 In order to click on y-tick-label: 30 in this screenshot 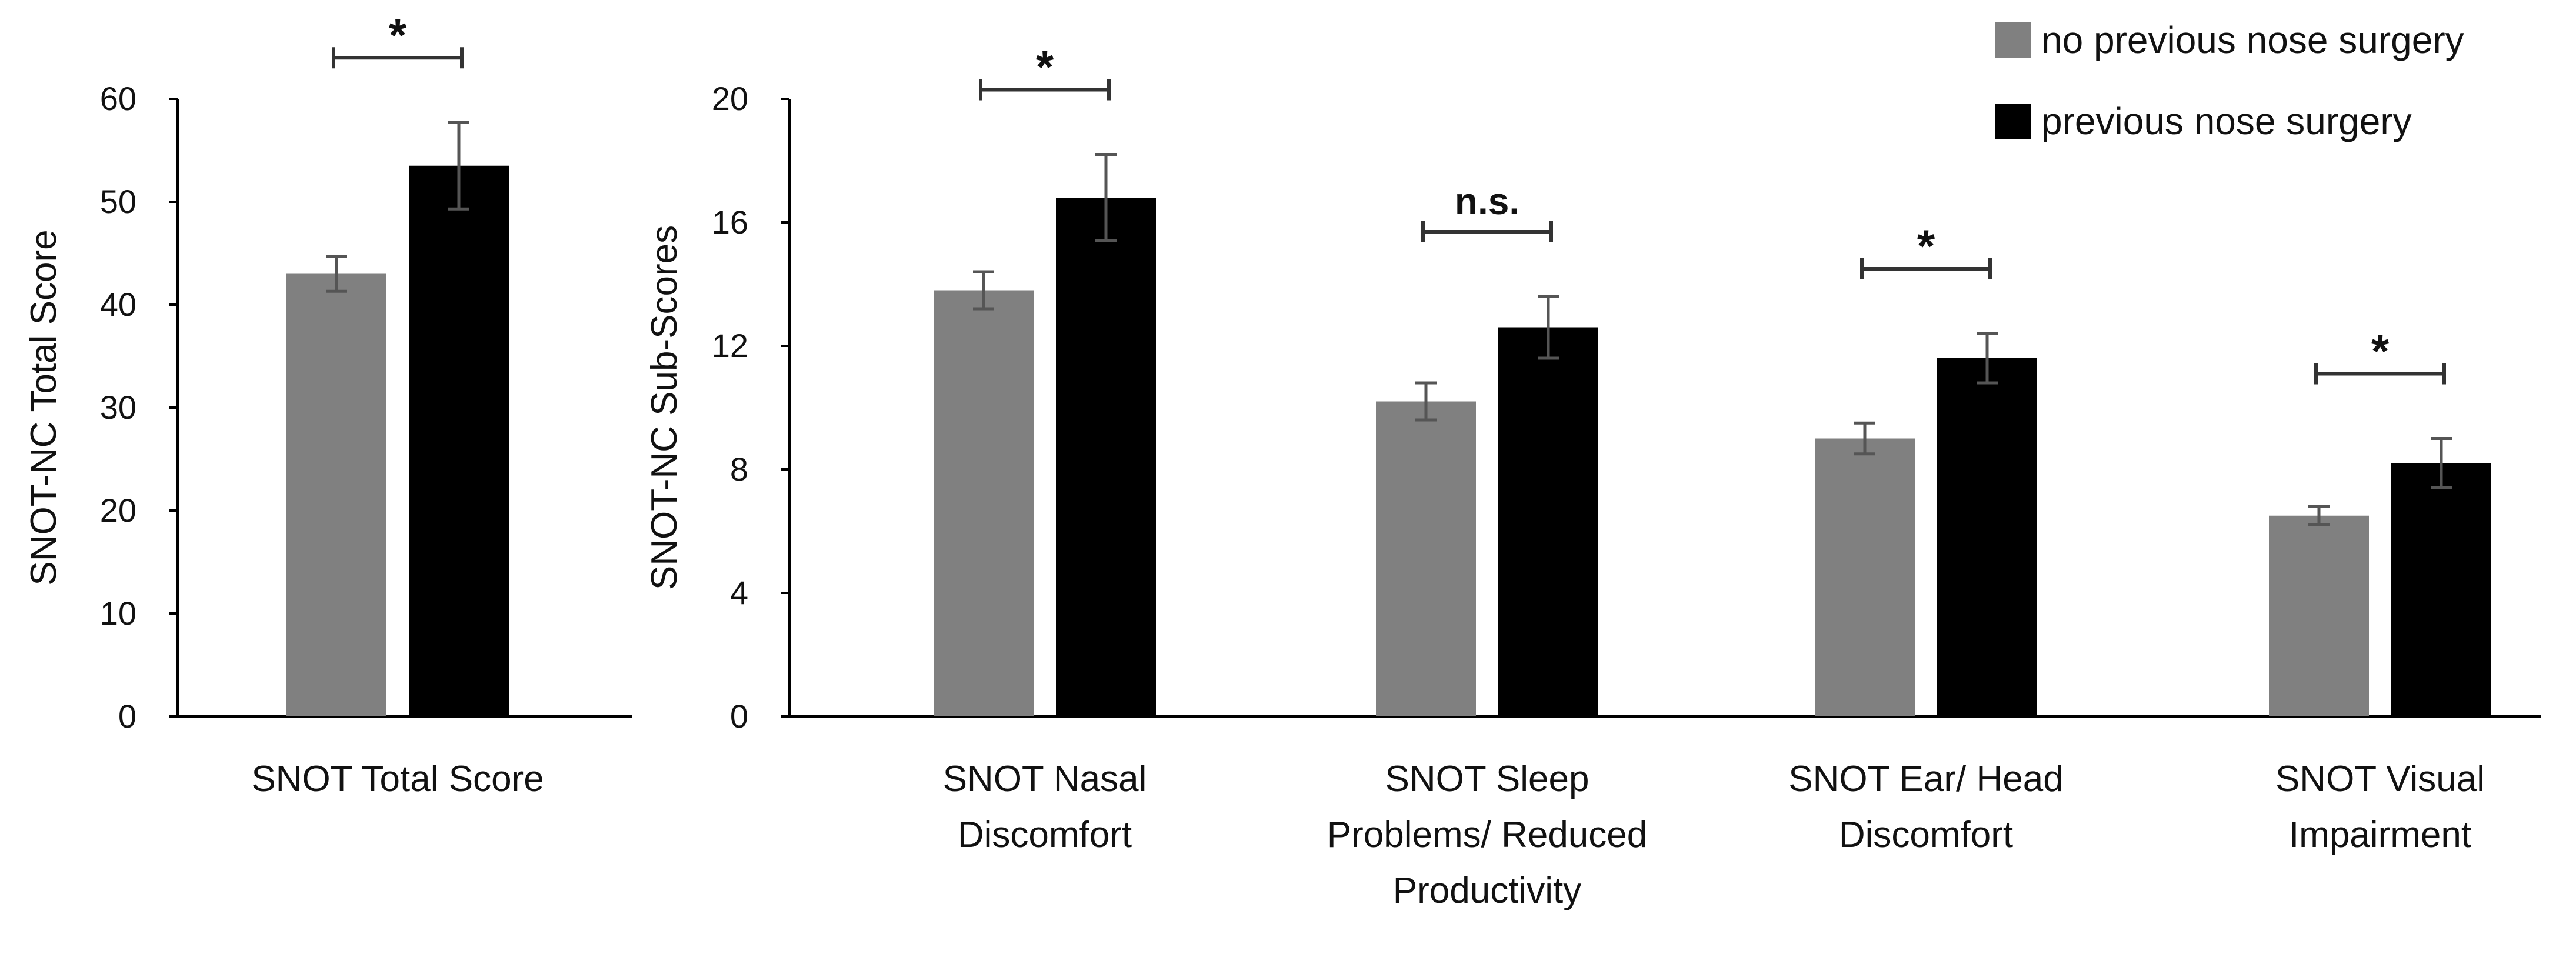, I will do `click(118, 407)`.